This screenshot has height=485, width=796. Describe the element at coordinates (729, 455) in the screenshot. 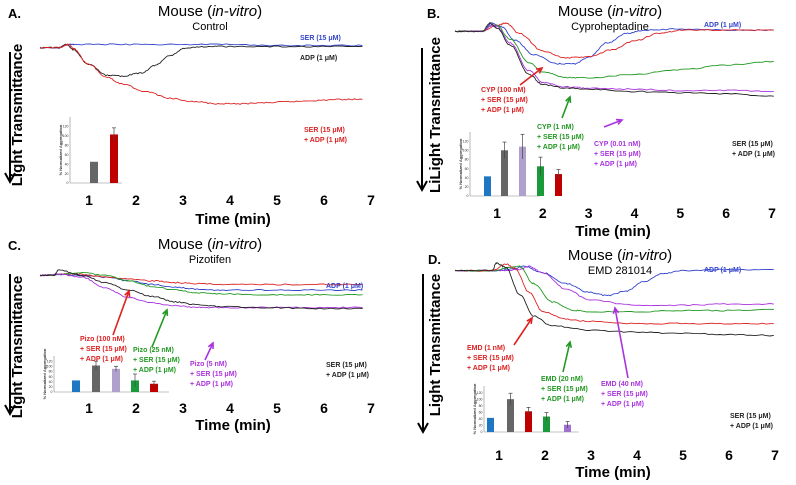

I see `x-tick-label: 6` at that location.